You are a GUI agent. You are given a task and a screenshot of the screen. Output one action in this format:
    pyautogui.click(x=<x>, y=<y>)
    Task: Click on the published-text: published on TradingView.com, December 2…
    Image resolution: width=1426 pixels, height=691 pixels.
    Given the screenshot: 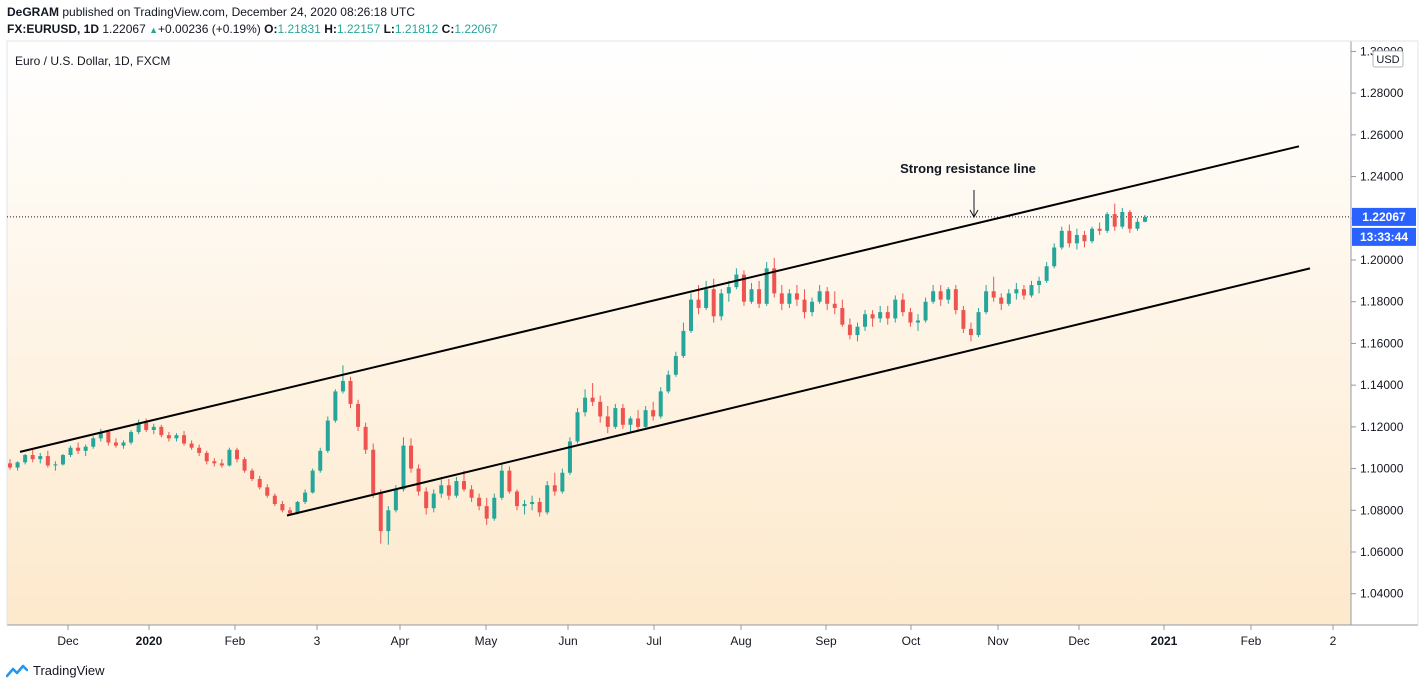 What is the action you would take?
    pyautogui.click(x=239, y=12)
    